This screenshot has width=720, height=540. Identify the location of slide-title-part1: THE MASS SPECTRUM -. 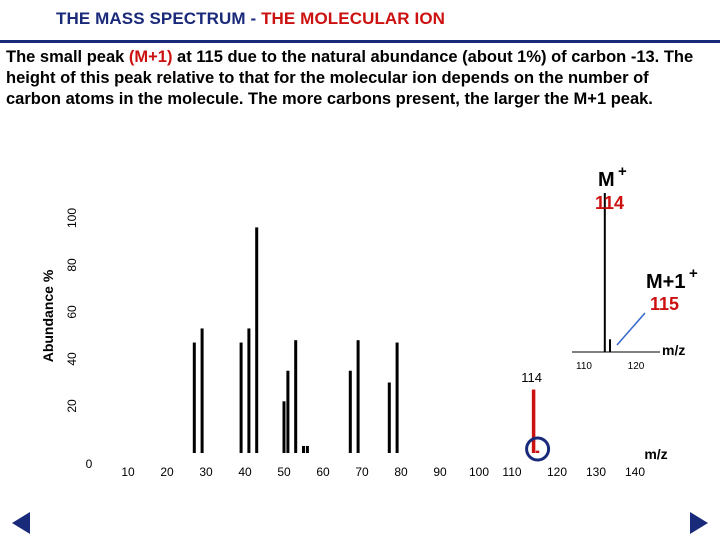
(159, 18).